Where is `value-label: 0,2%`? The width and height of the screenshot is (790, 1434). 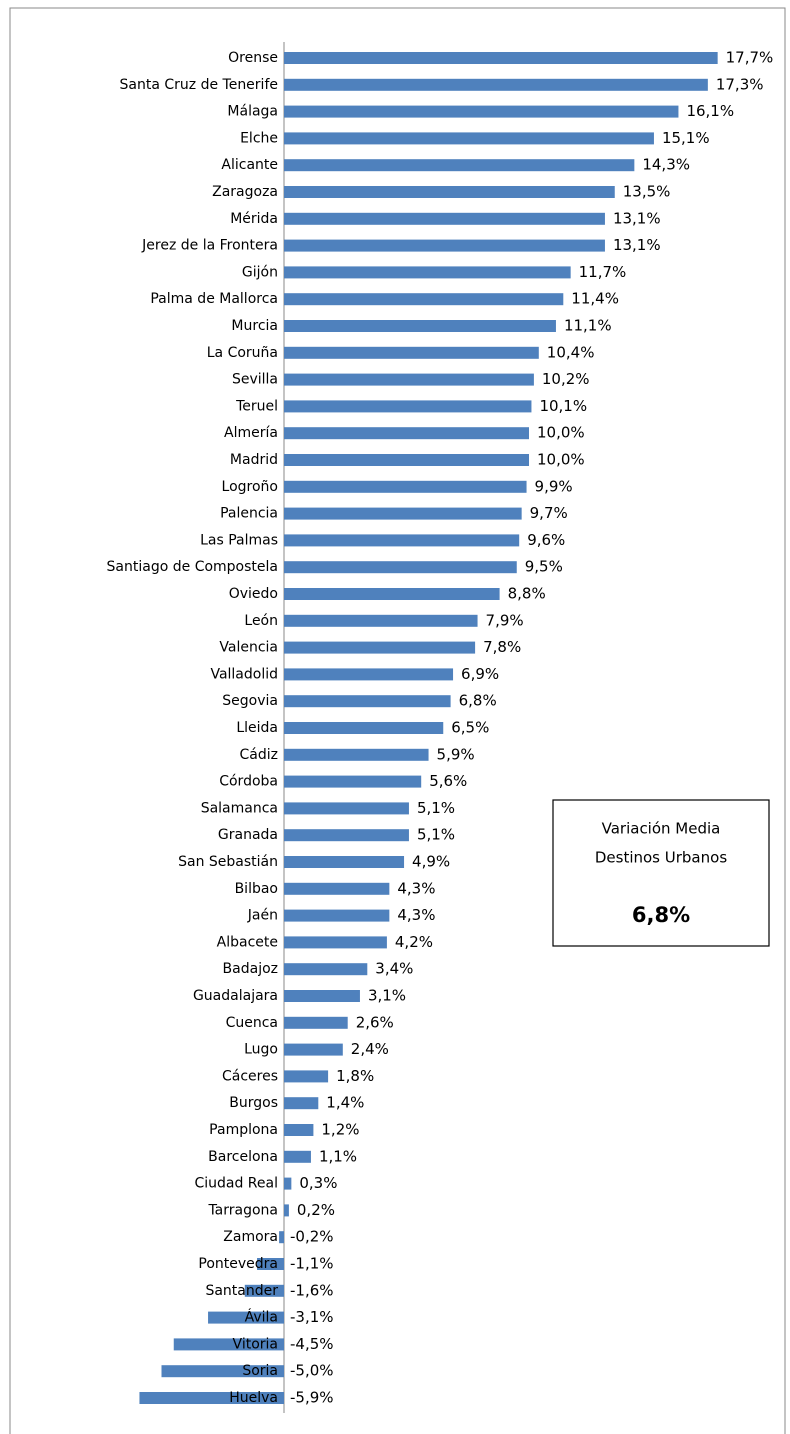 value-label: 0,2% is located at coordinates (316, 1210).